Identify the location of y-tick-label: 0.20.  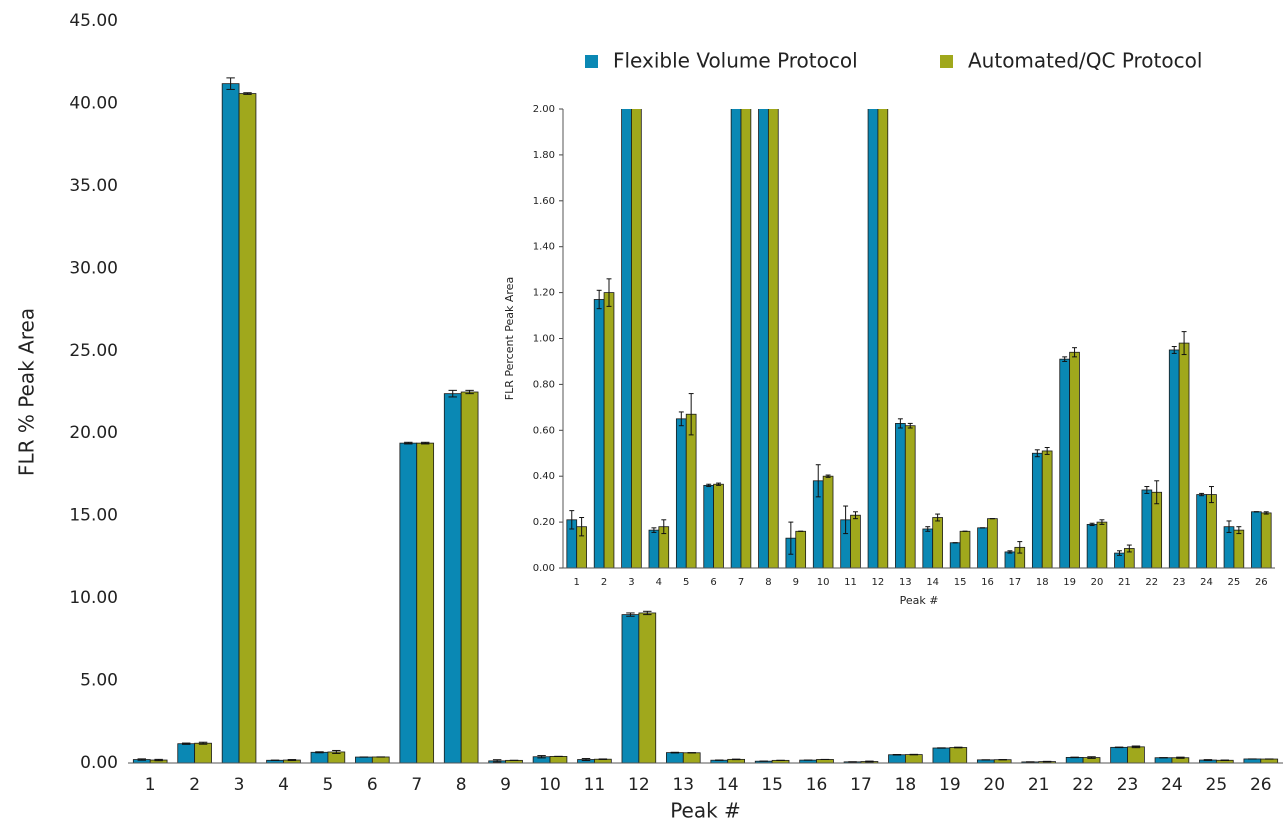
(544, 522).